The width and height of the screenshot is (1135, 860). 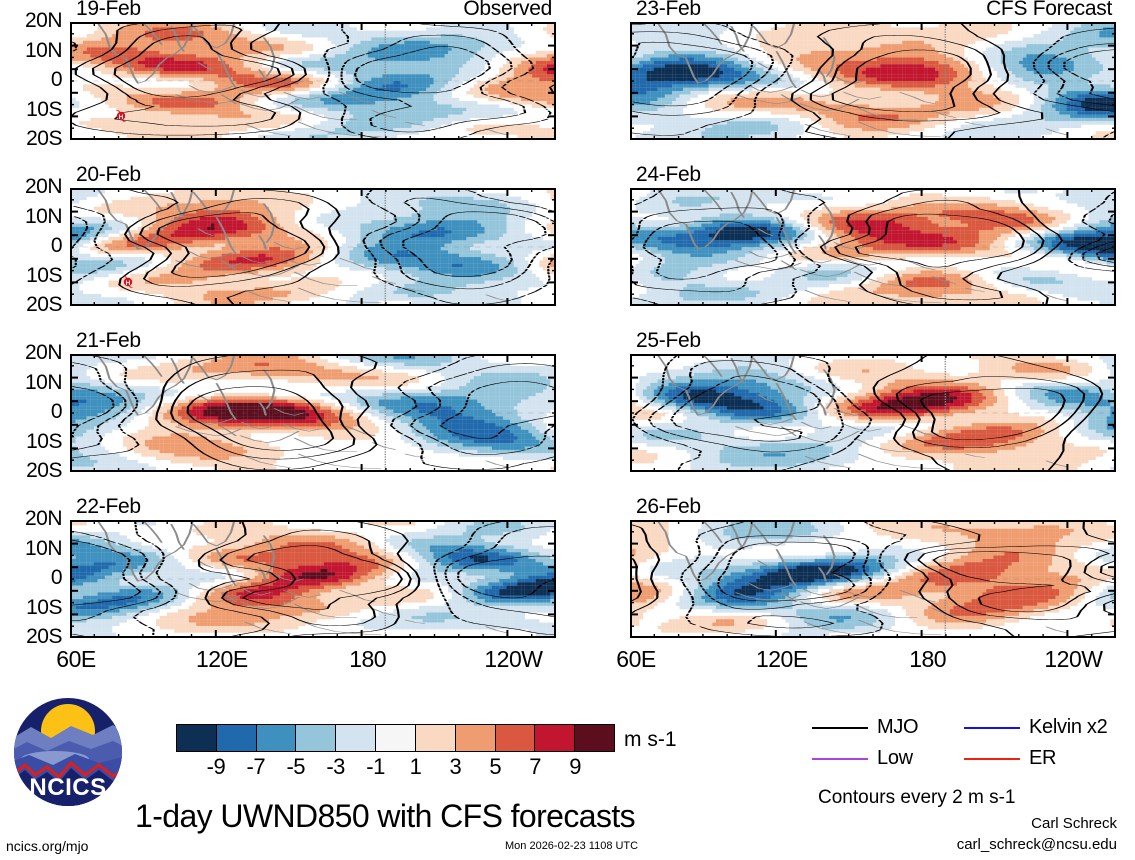 What do you see at coordinates (256, 767) in the screenshot?
I see `colorbar-tick-label: -7` at bounding box center [256, 767].